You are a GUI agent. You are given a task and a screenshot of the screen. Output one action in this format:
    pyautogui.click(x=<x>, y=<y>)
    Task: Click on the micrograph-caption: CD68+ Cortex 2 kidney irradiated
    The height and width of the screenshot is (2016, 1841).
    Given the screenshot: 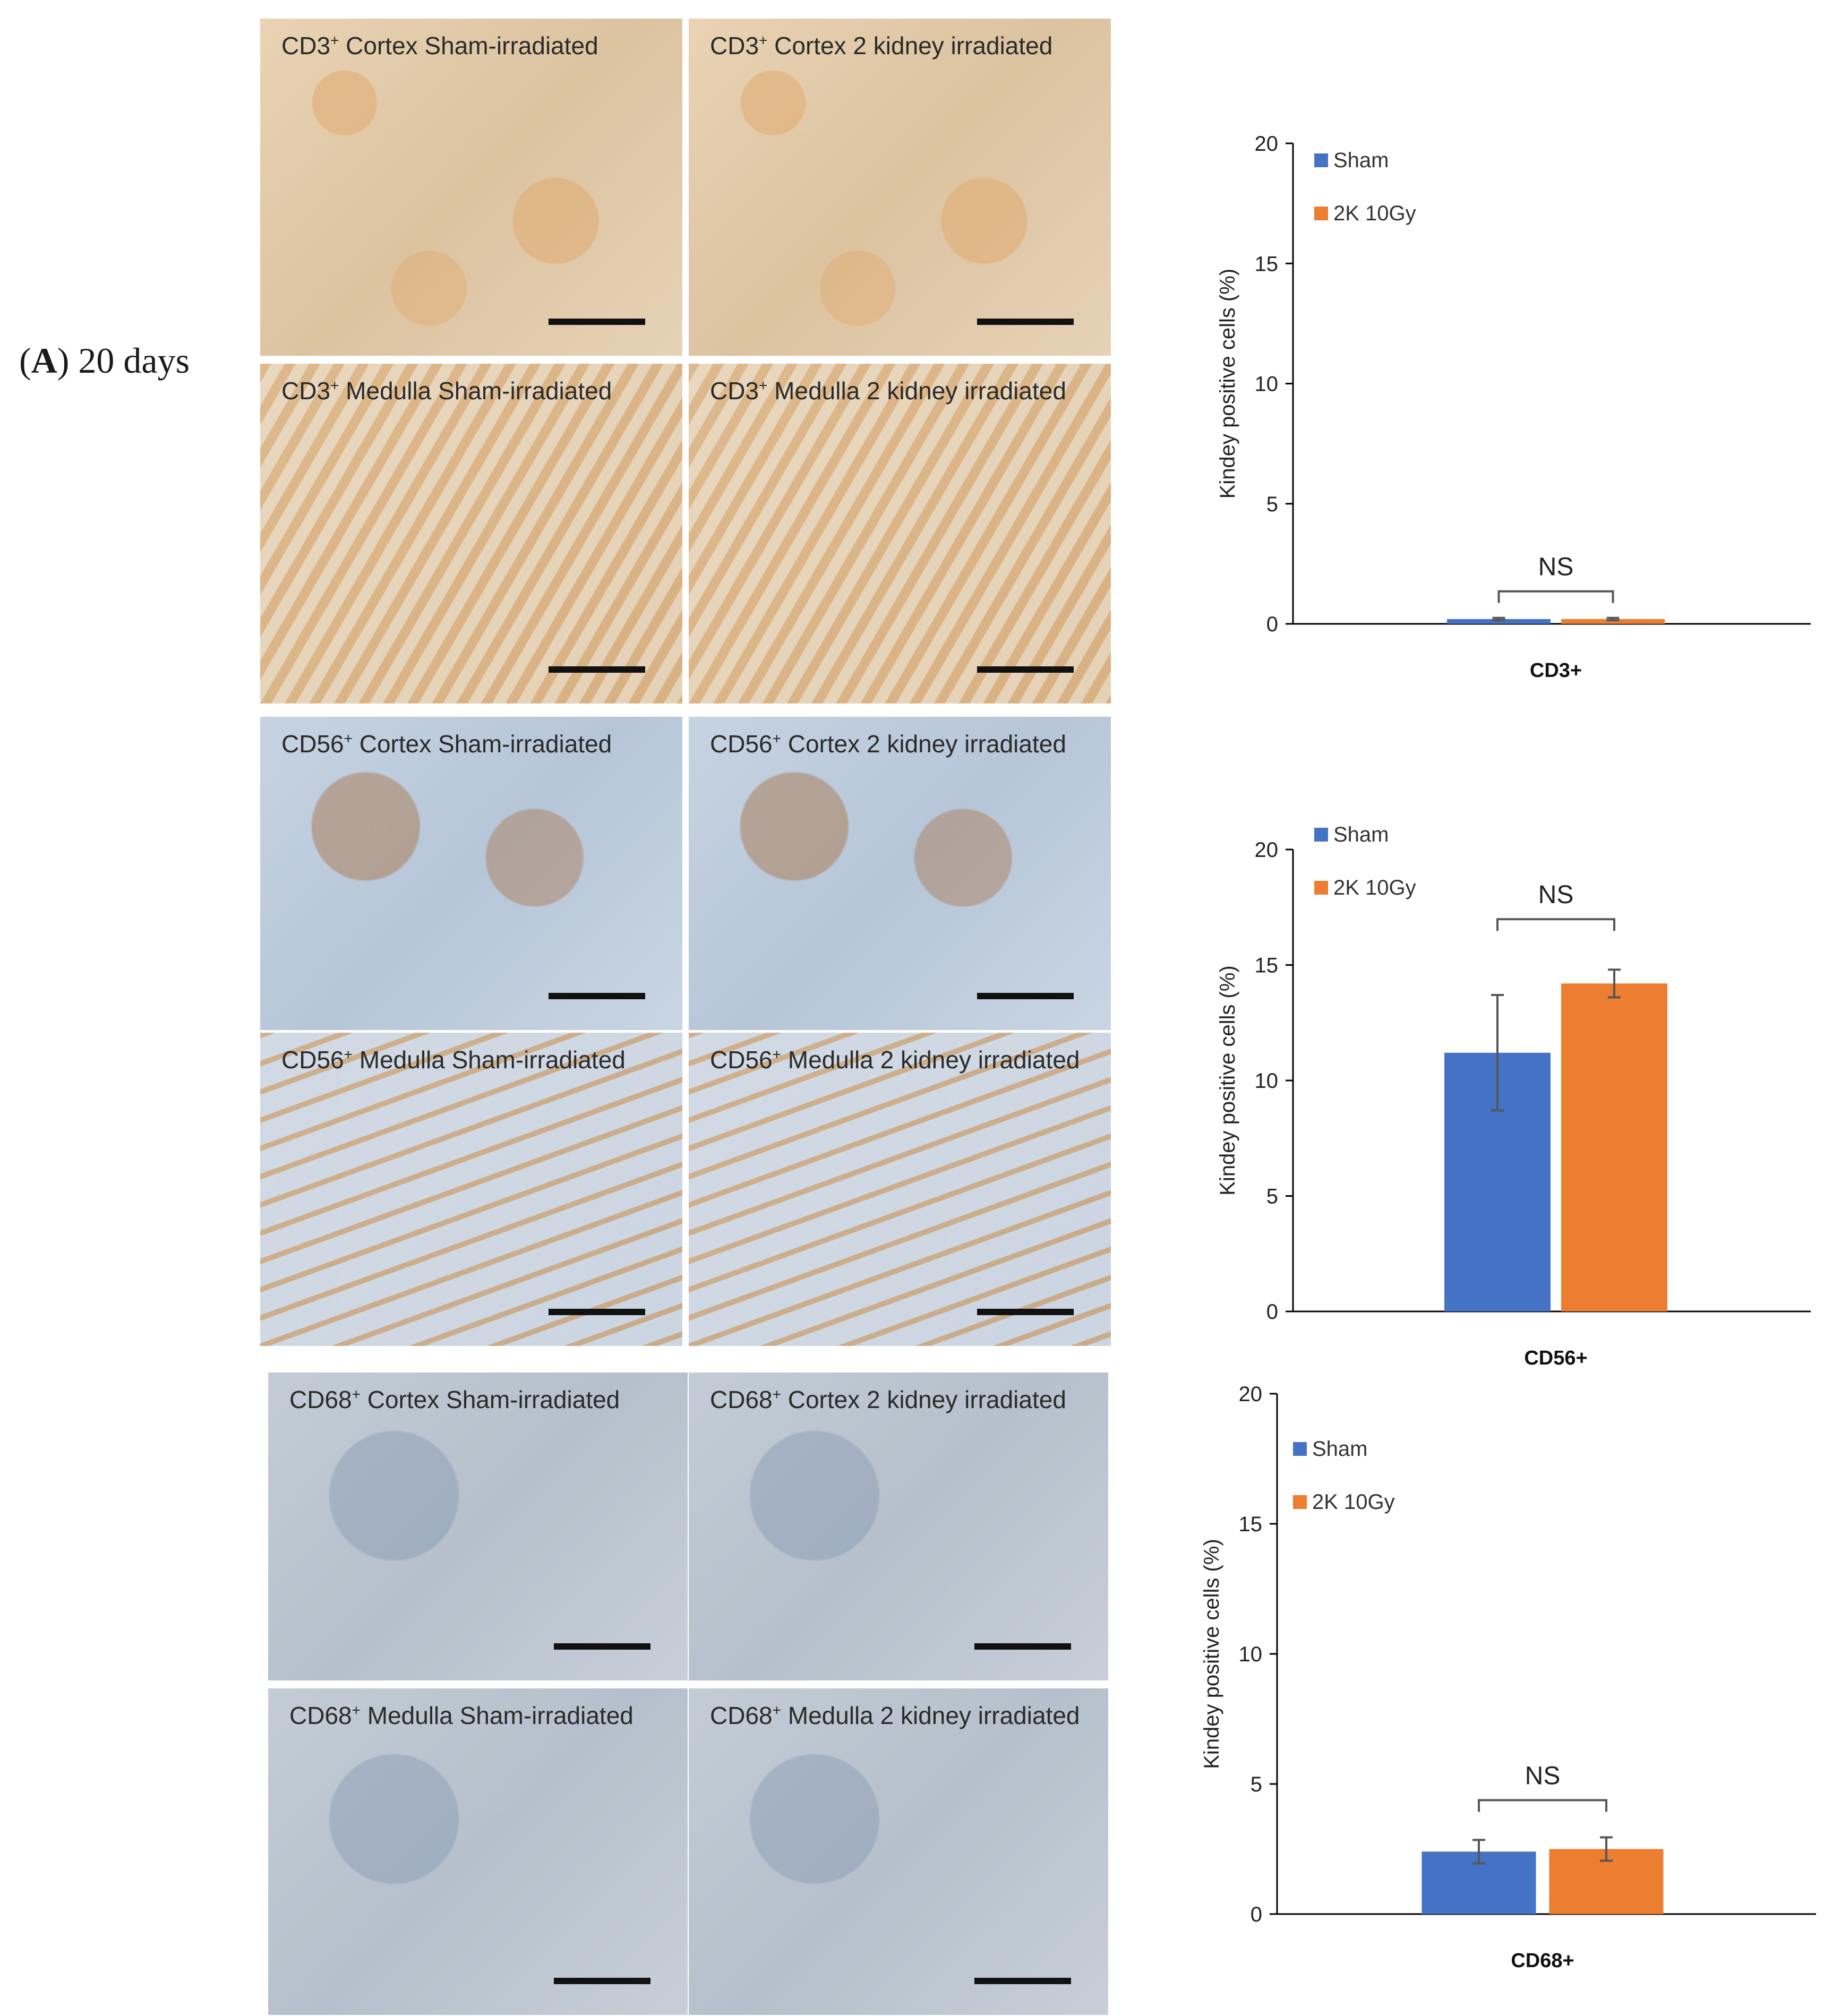 What is the action you would take?
    pyautogui.click(x=888, y=1399)
    